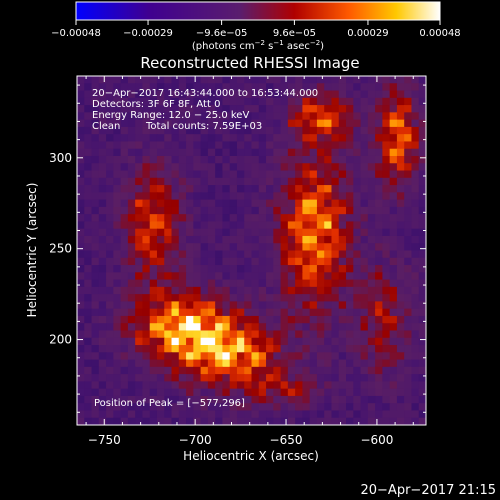 This screenshot has height=500, width=500. I want to click on colorbar-units: (photons cm−2 s−1 asec−2), so click(258, 45).